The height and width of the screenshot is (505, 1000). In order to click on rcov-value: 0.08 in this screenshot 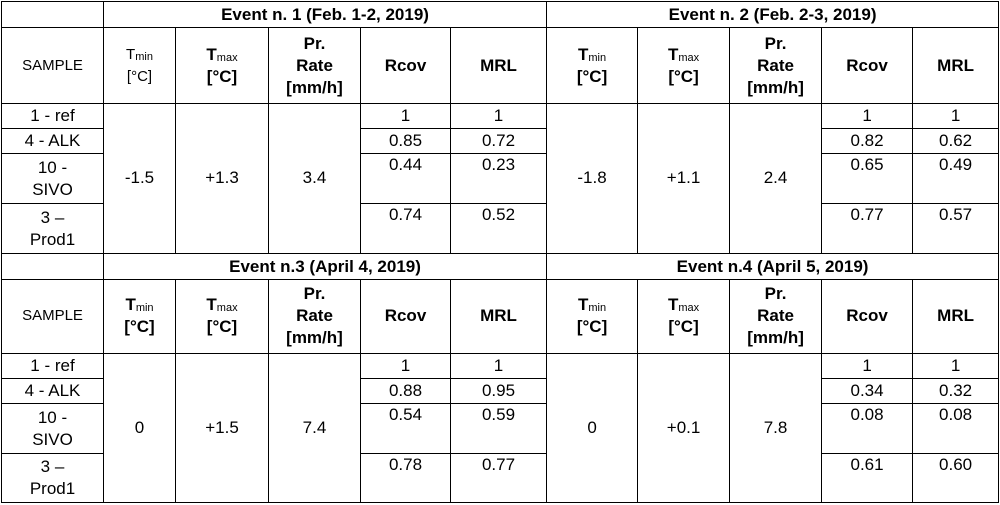, I will do `click(867, 429)`.